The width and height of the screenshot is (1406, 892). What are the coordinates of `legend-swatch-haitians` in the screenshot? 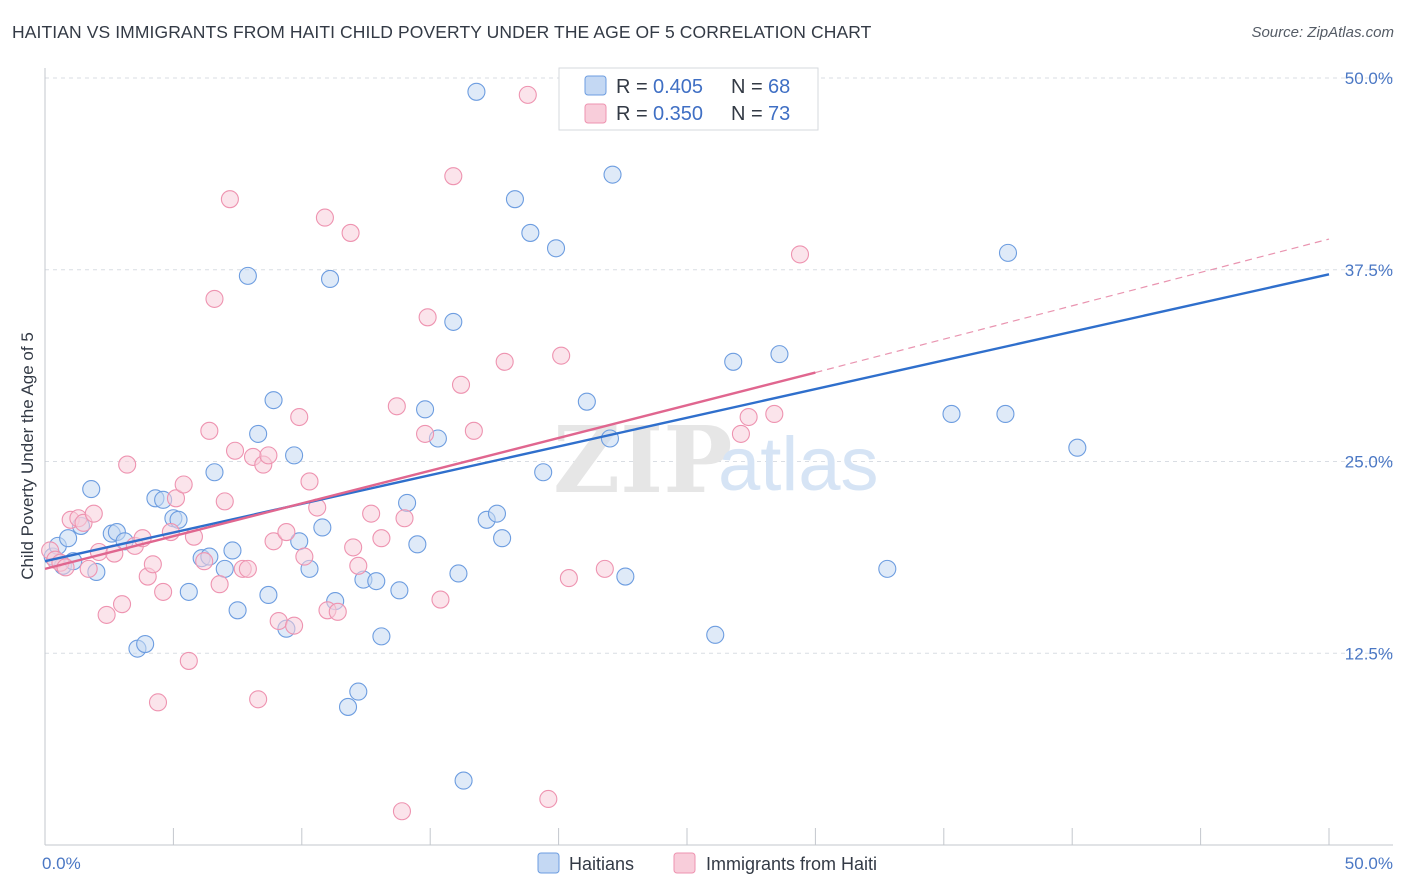 It's located at (595, 85).